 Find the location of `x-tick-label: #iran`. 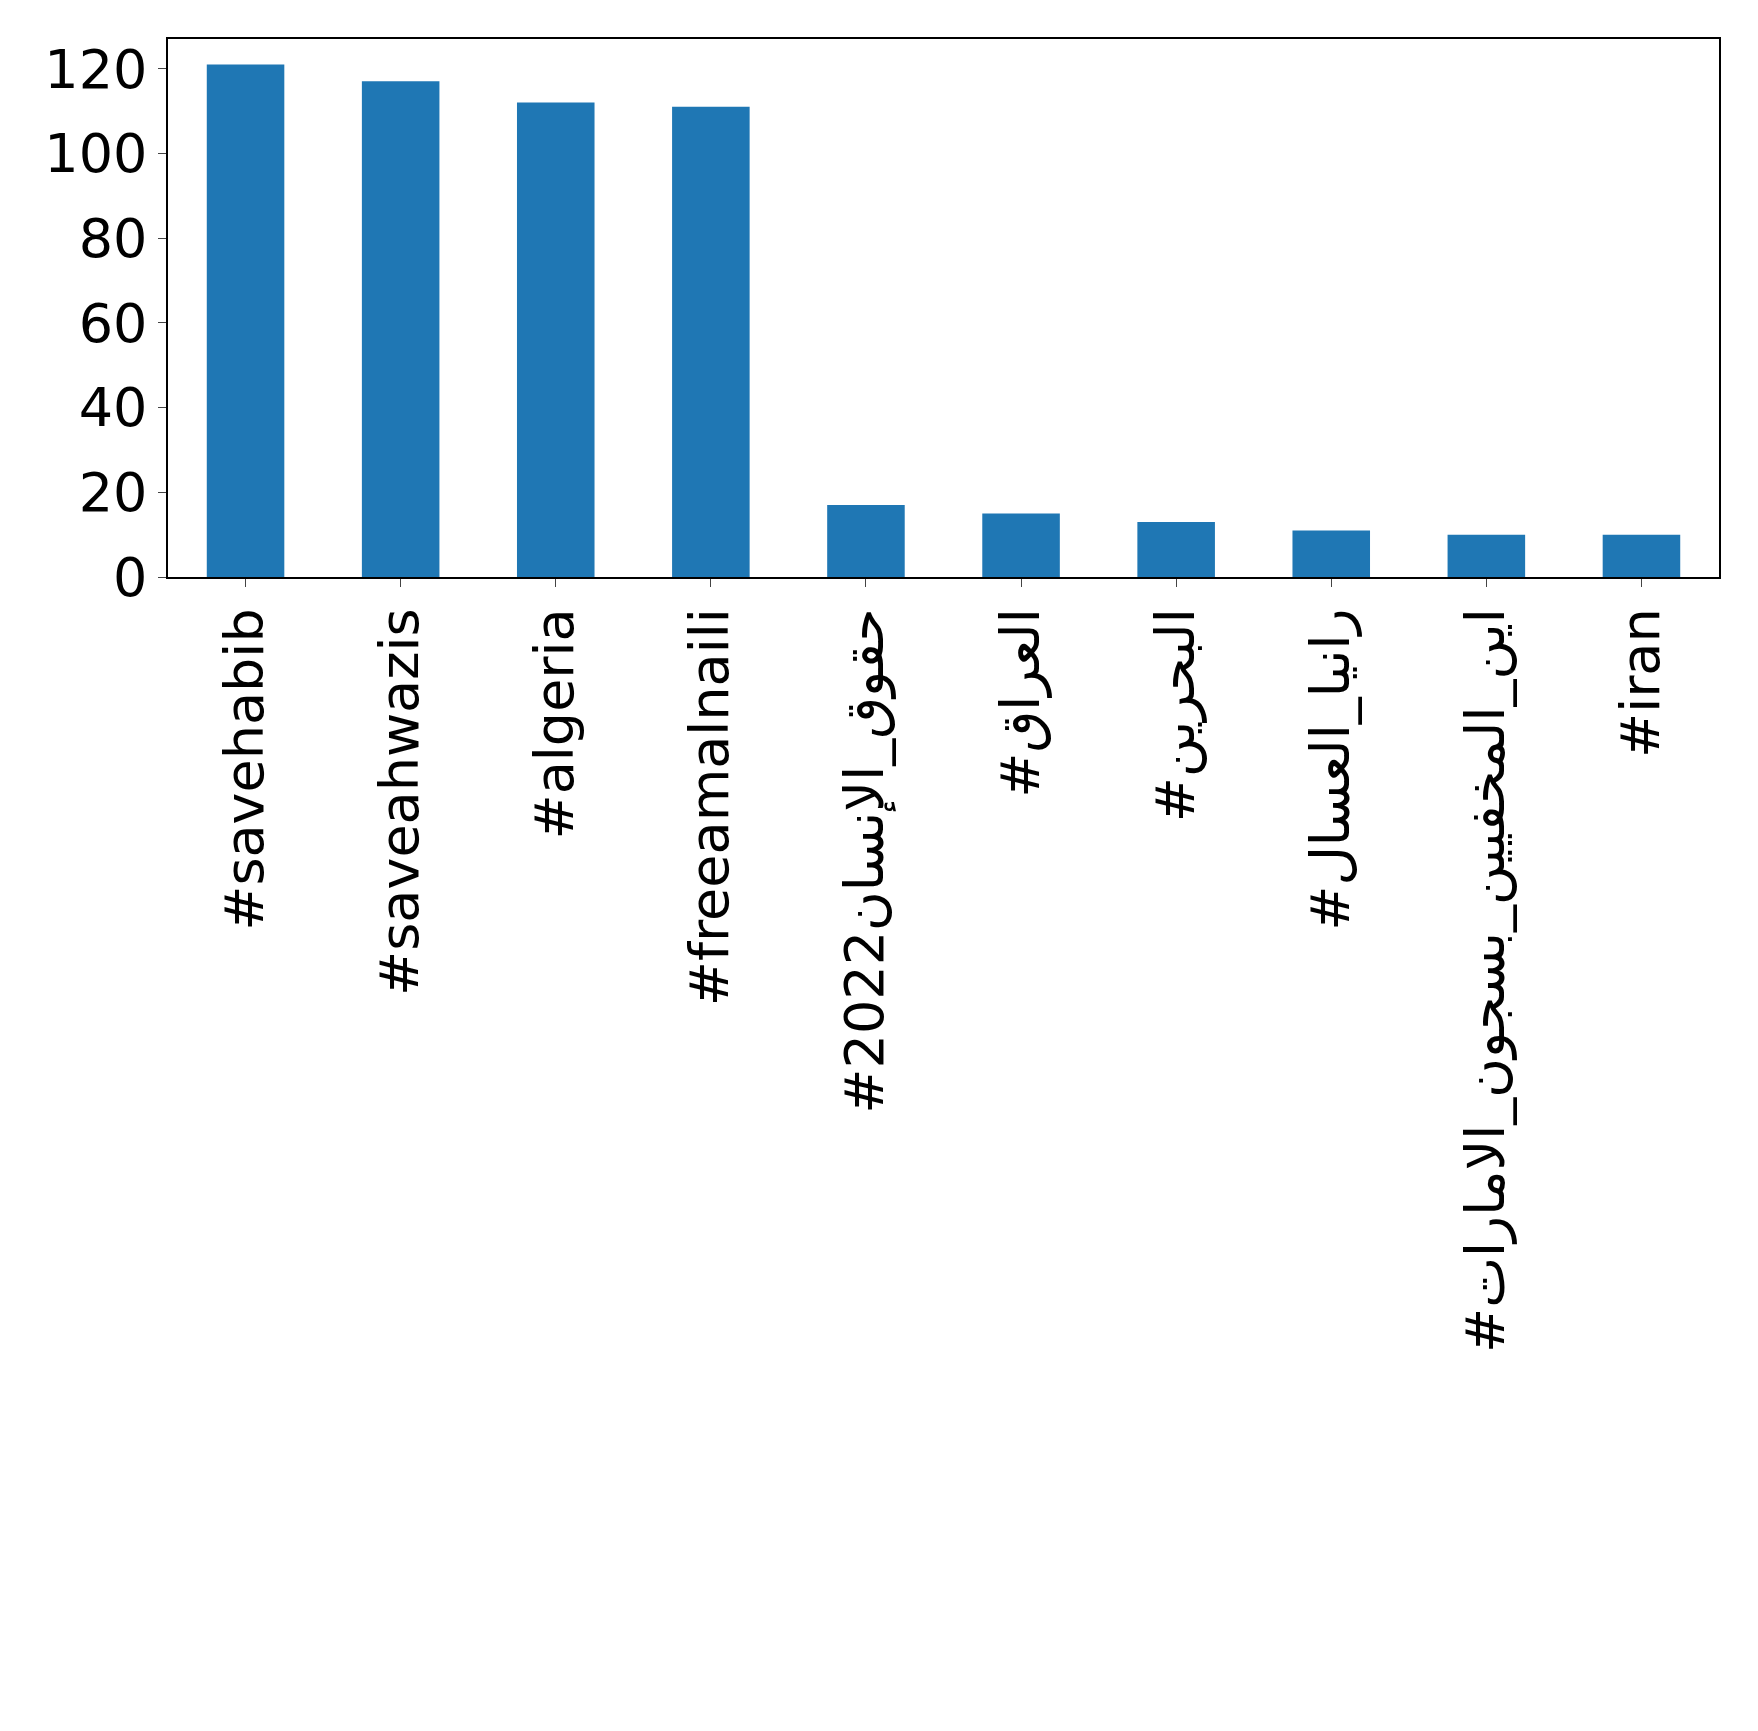

x-tick-label: #iran is located at coordinates (1640, 683).